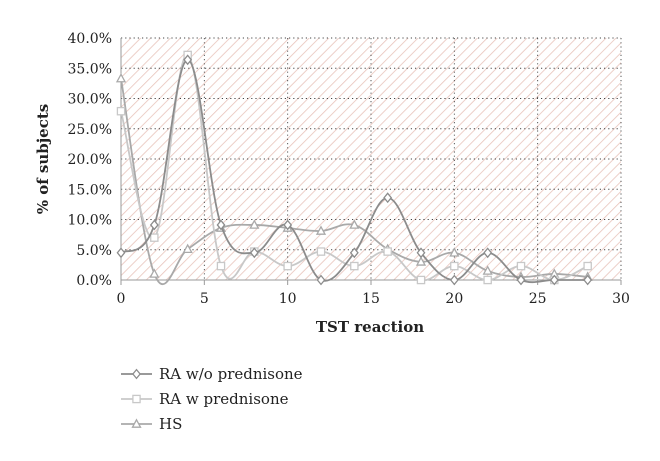 This screenshot has width=660, height=461. What do you see at coordinates (231, 374) in the screenshot?
I see `legend-label: RA w/o prednisone` at bounding box center [231, 374].